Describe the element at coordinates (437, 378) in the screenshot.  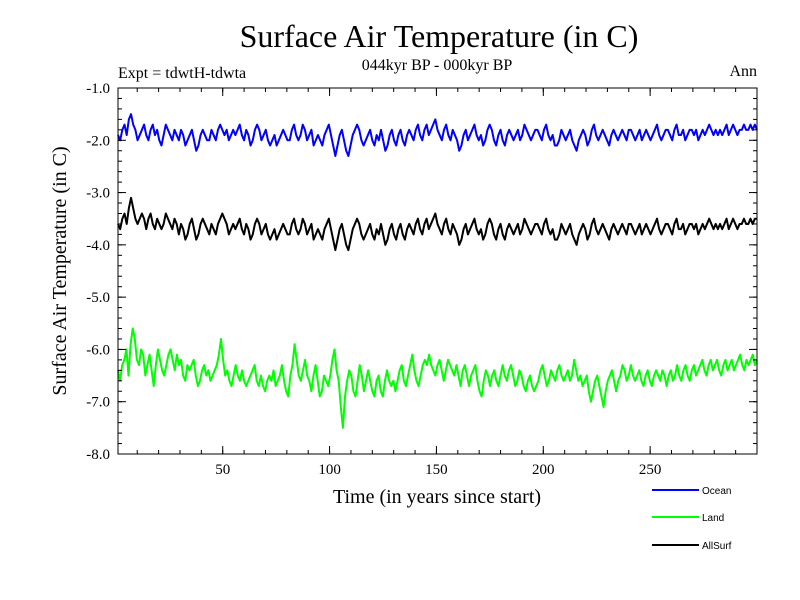
I see `series-line-land` at that location.